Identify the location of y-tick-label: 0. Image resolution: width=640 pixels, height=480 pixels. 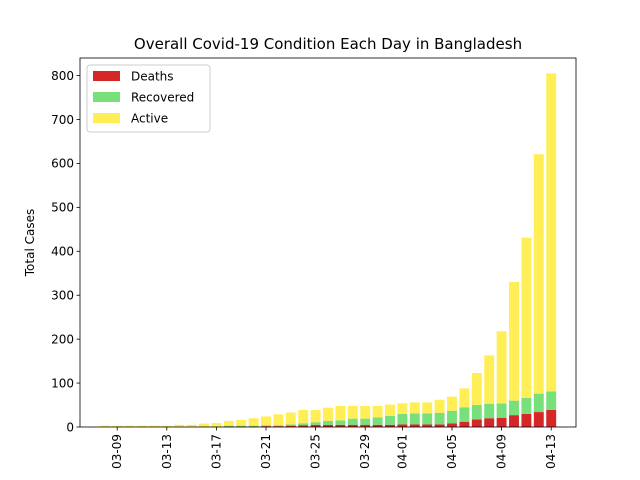
(70, 427).